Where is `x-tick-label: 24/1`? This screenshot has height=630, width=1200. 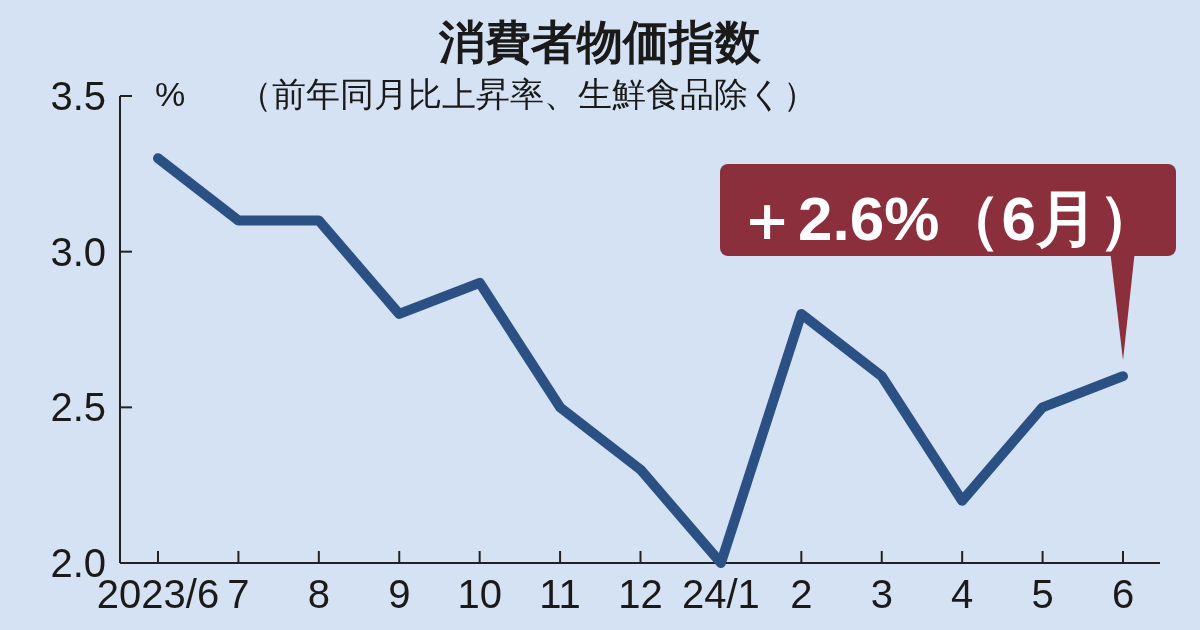 x-tick-label: 24/1 is located at coordinates (720, 594).